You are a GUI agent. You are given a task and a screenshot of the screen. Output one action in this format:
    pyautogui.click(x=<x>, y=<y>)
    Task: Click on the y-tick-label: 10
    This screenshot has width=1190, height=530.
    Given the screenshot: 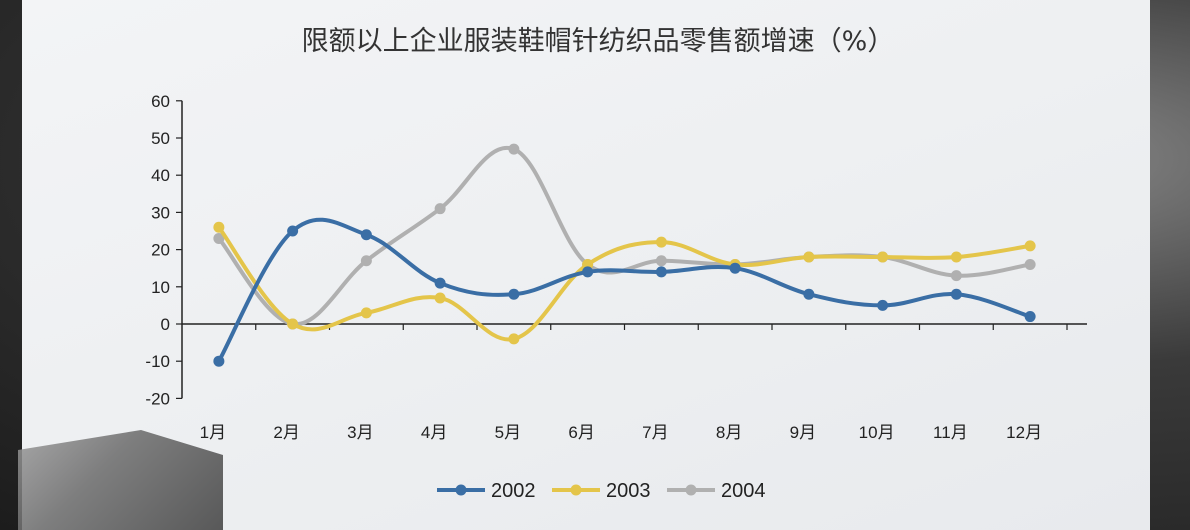 What is the action you would take?
    pyautogui.click(x=160, y=287)
    